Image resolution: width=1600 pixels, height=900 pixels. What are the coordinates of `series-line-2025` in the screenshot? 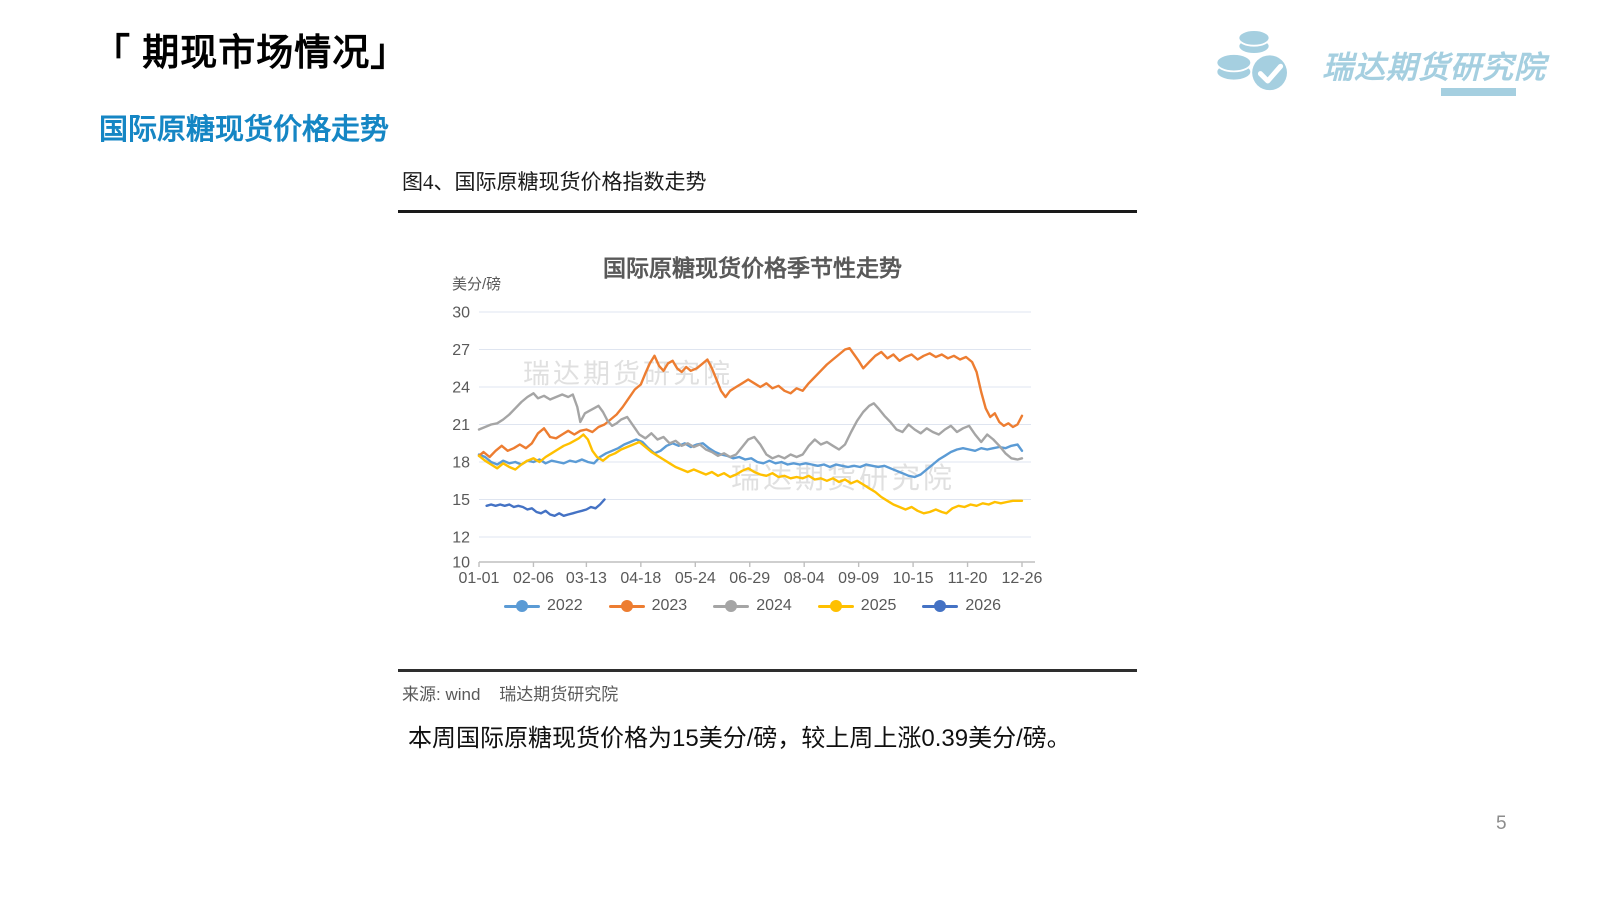 It's located at (750, 474).